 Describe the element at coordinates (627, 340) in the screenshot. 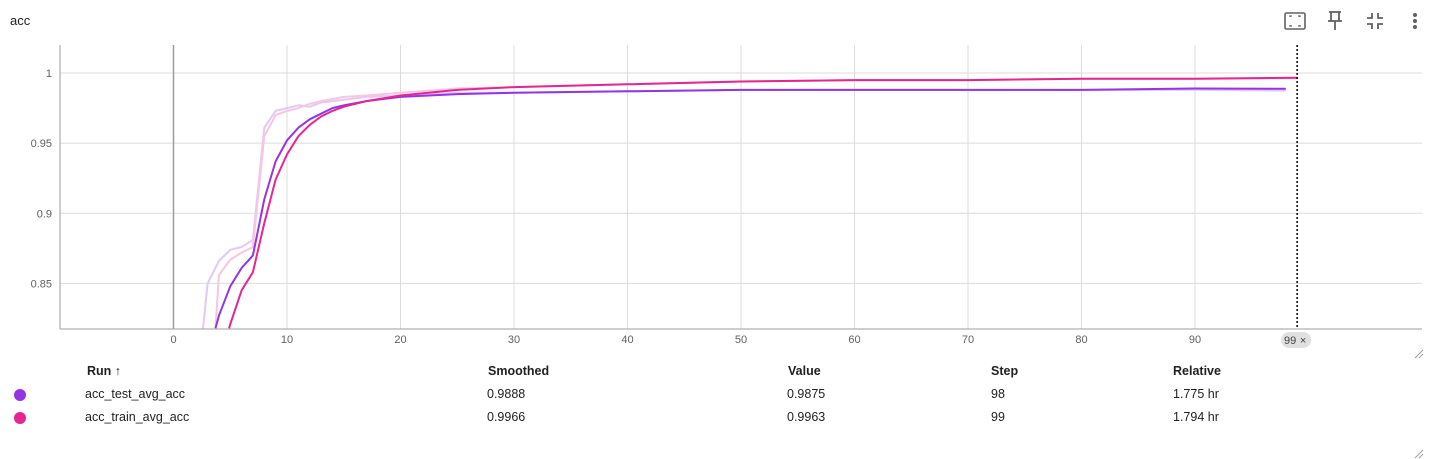

I see `x-tick-label: 40` at that location.